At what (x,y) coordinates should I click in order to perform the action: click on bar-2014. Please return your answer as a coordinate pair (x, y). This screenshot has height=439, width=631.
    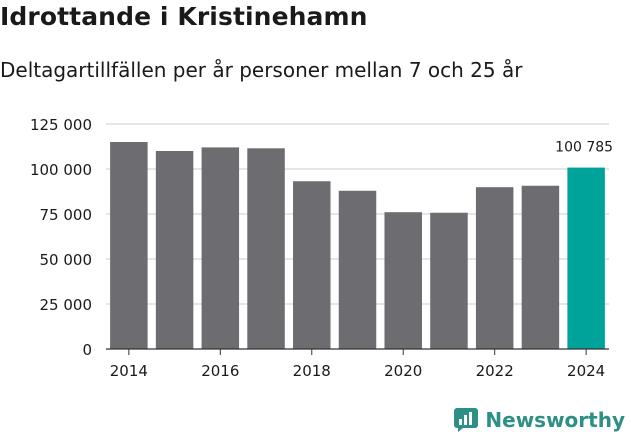
    Looking at the image, I should click on (129, 245).